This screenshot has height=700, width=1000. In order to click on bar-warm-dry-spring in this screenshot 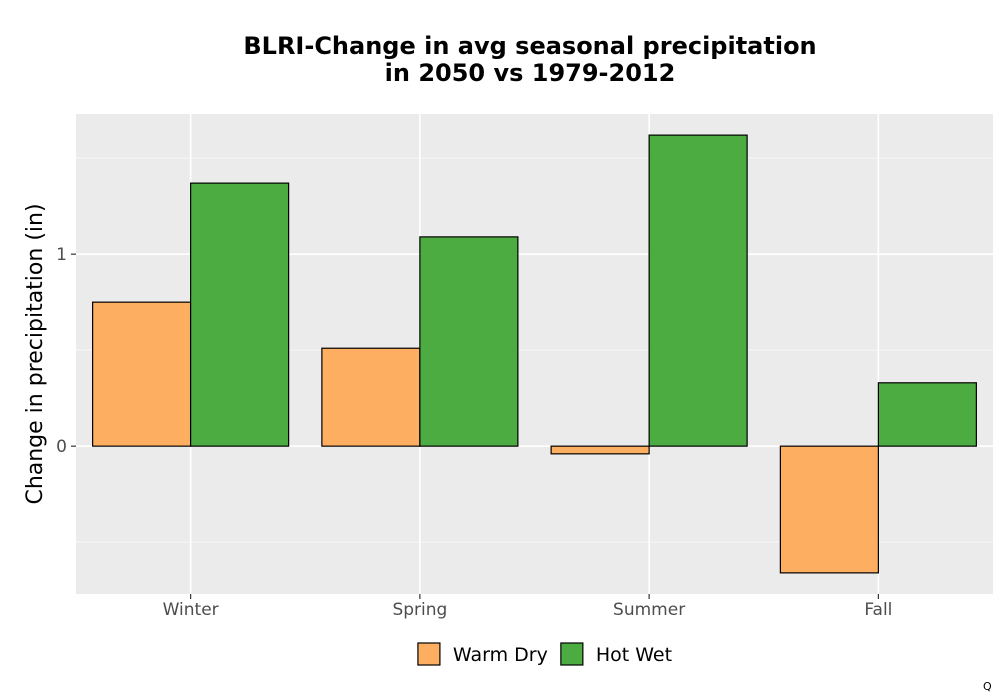, I will do `click(371, 397)`.